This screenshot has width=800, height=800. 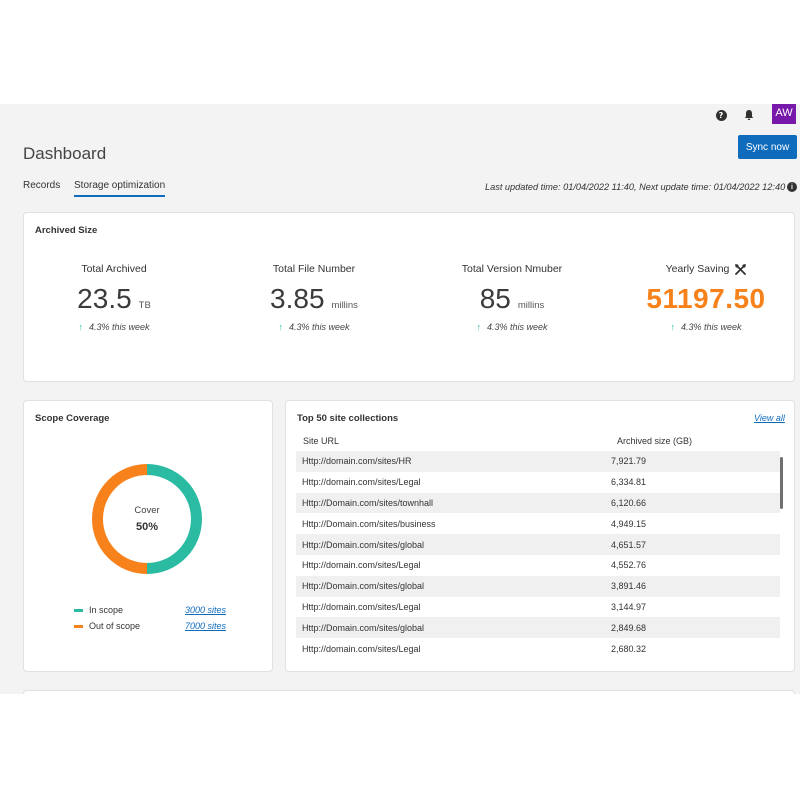 I want to click on metric-label: Total Archived, so click(x=114, y=269).